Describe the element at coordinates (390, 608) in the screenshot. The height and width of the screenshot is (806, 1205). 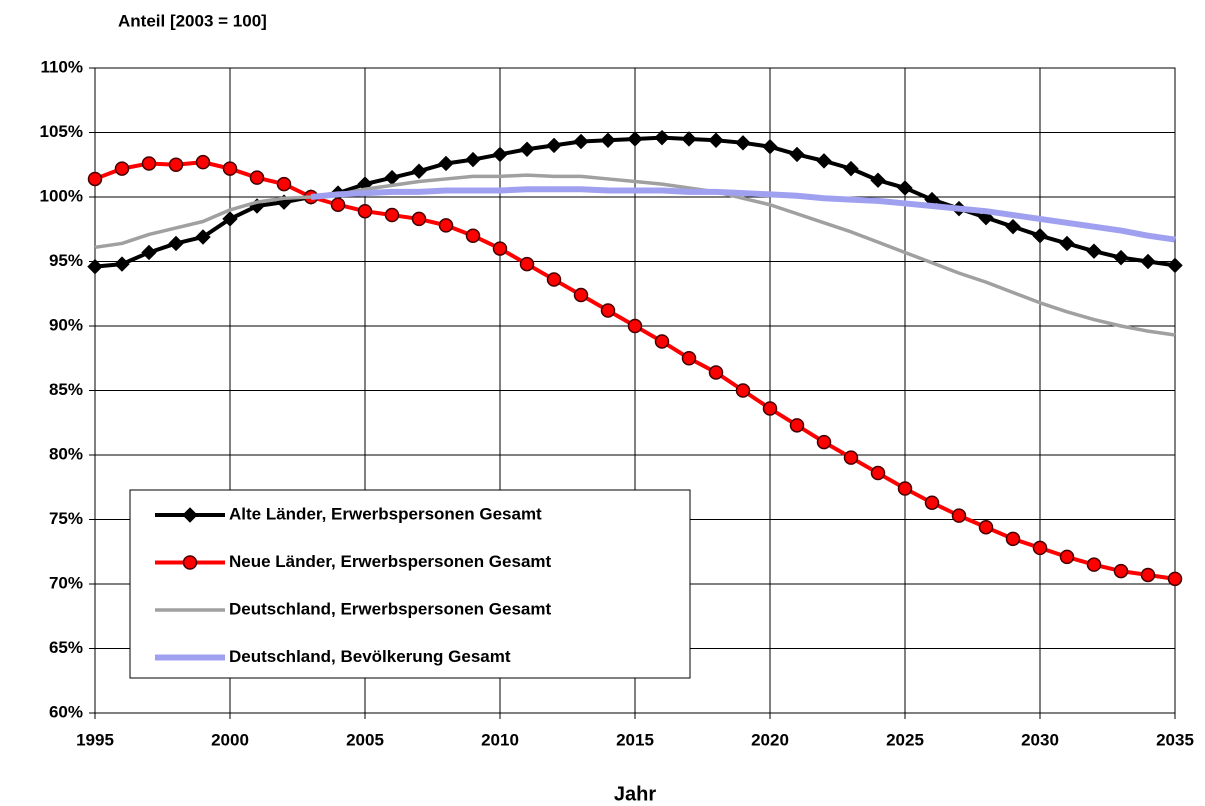
I see `legend-label: Deutschland, Erwerbspersonen Gesamt` at that location.